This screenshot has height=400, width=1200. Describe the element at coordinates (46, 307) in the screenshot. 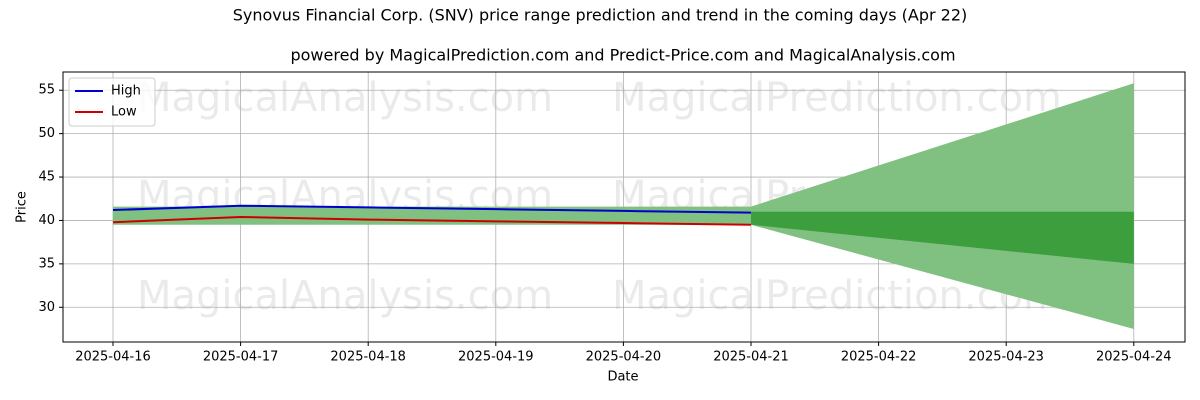

I see `y-tick-label: 30` at that location.